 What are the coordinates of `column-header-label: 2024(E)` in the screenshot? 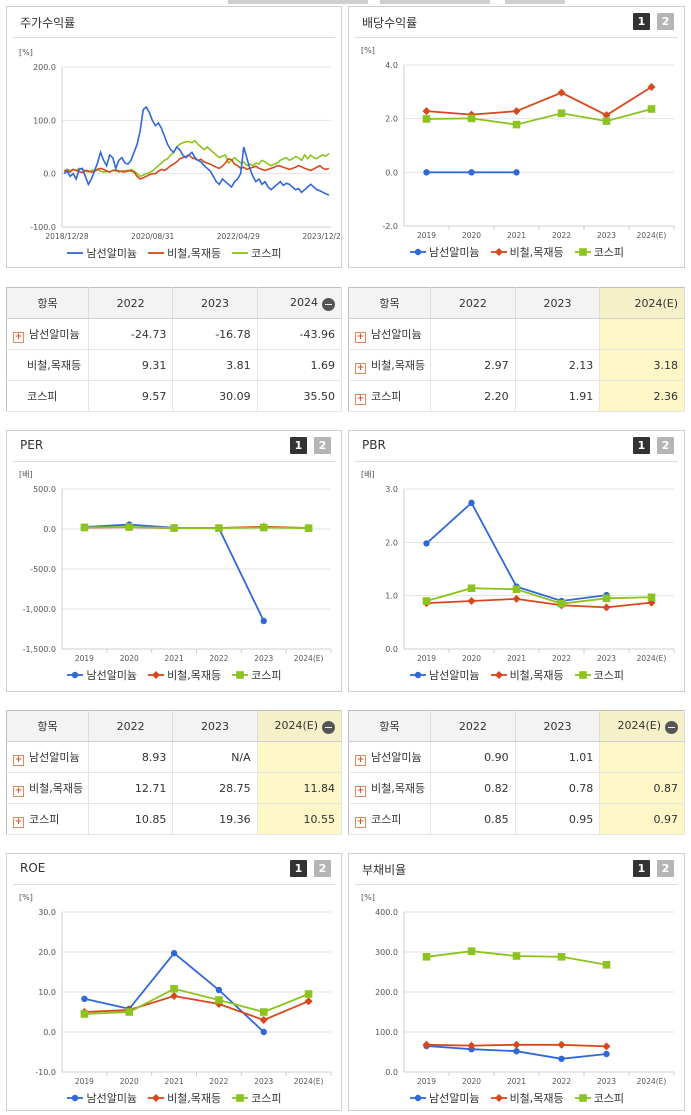 It's located at (639, 725).